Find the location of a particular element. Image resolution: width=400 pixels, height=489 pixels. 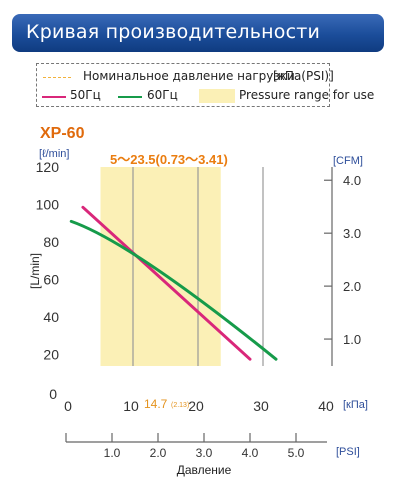

x-tick-label: 40 is located at coordinates (326, 406).